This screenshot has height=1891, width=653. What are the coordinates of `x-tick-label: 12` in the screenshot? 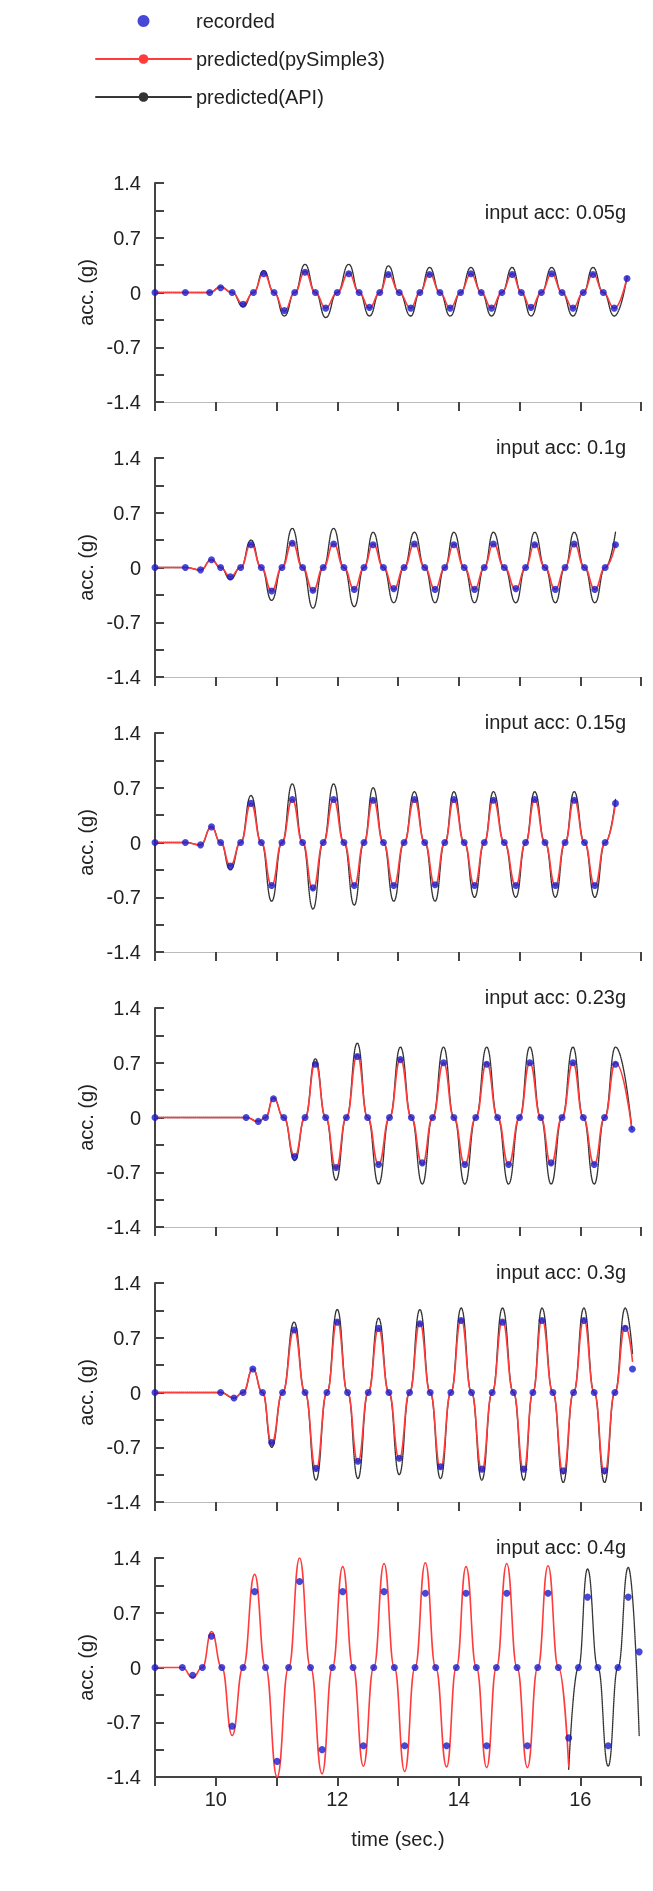 It's located at (337, 1799).